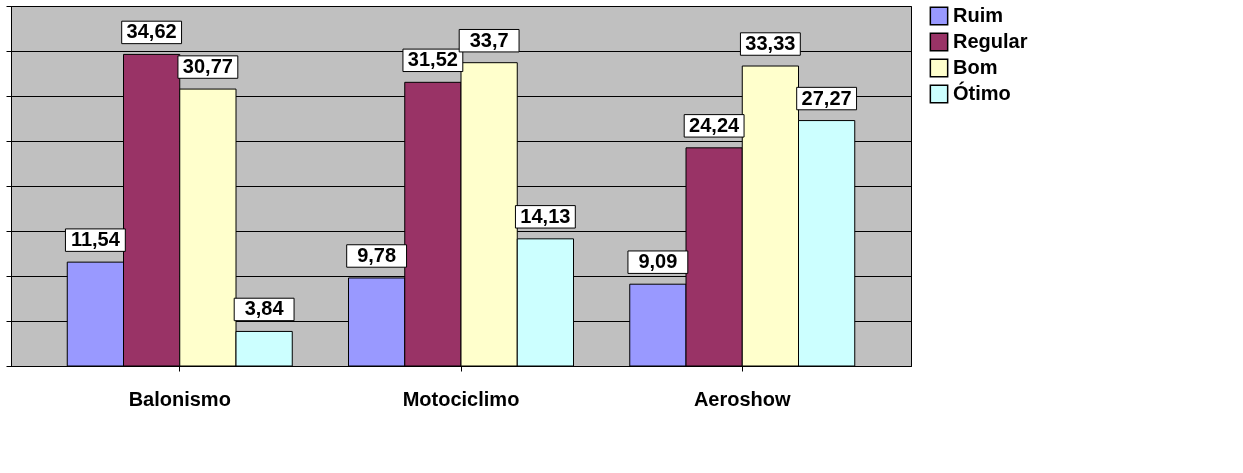 The image size is (1243, 473). What do you see at coordinates (990, 41) in the screenshot?
I see `legend-label: Regular` at bounding box center [990, 41].